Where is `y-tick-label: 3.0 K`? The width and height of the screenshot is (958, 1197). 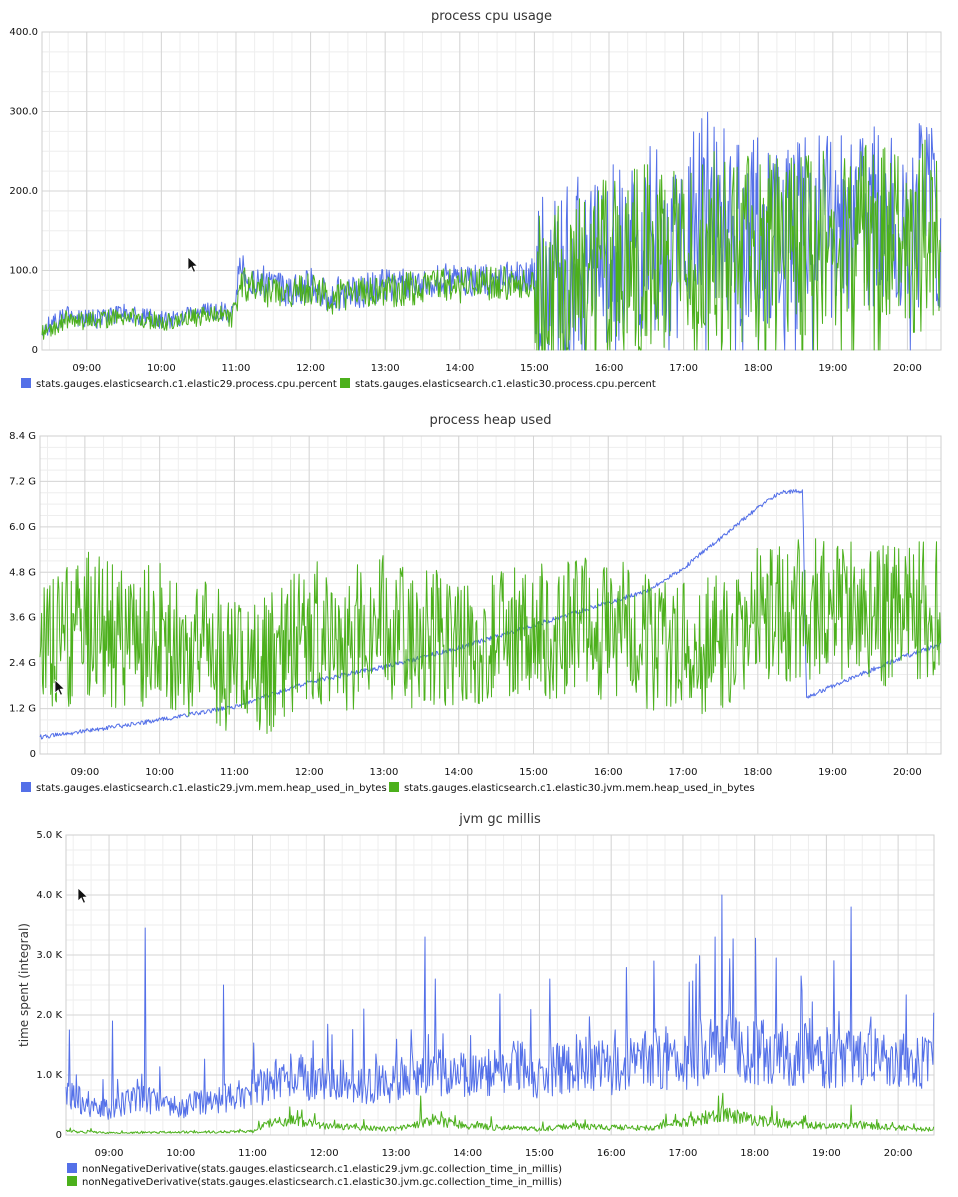
y-tick-label: 3.0 K is located at coordinates (49, 955).